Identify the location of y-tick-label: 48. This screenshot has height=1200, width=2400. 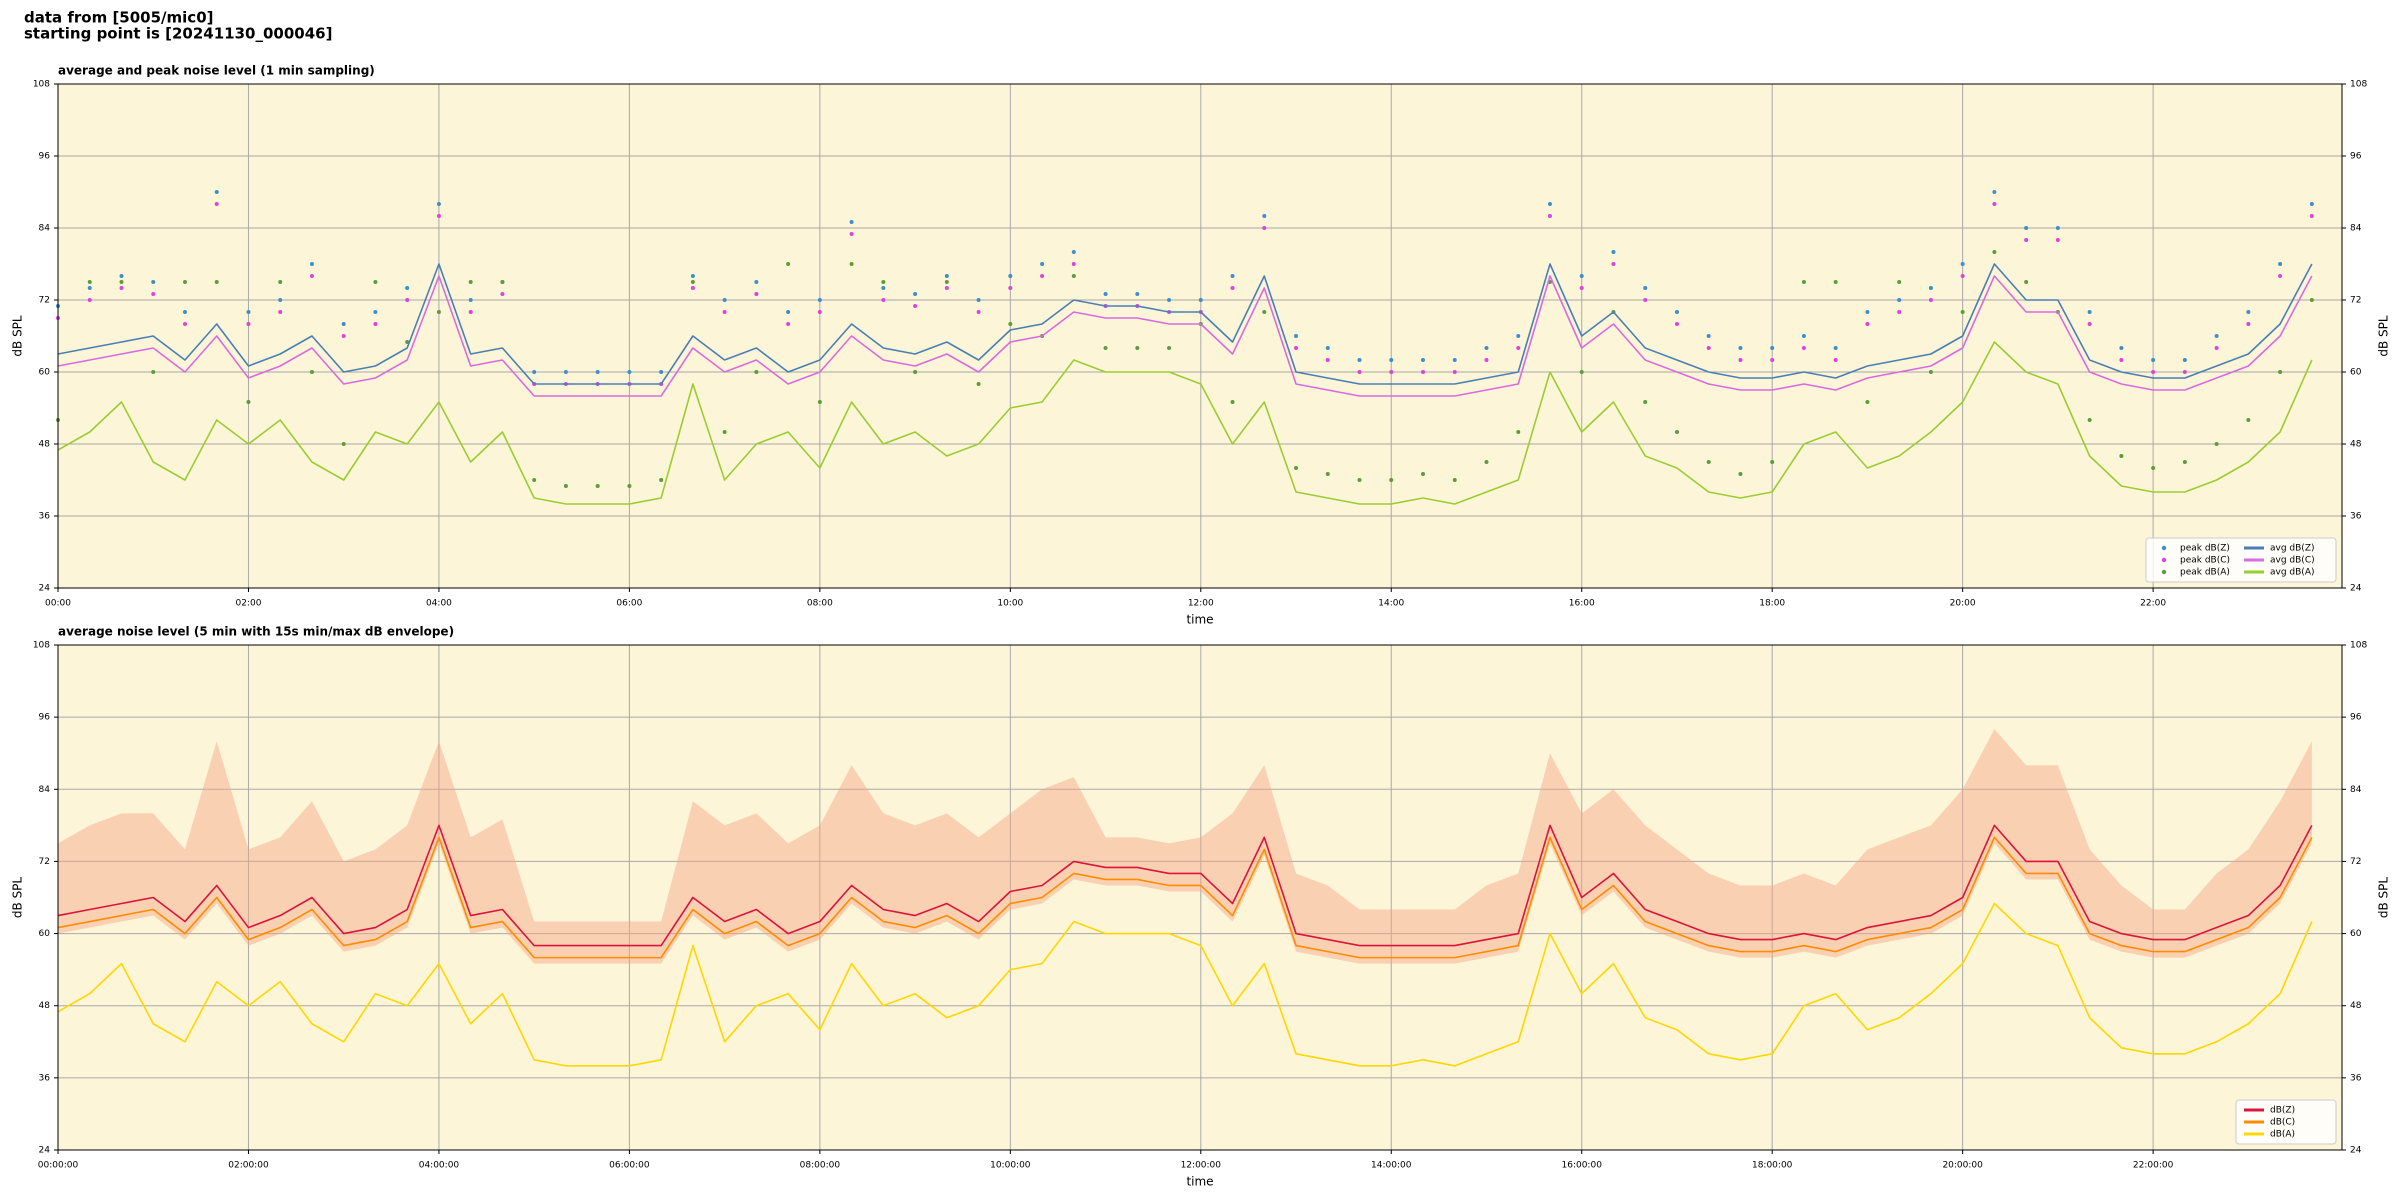
(45, 445).